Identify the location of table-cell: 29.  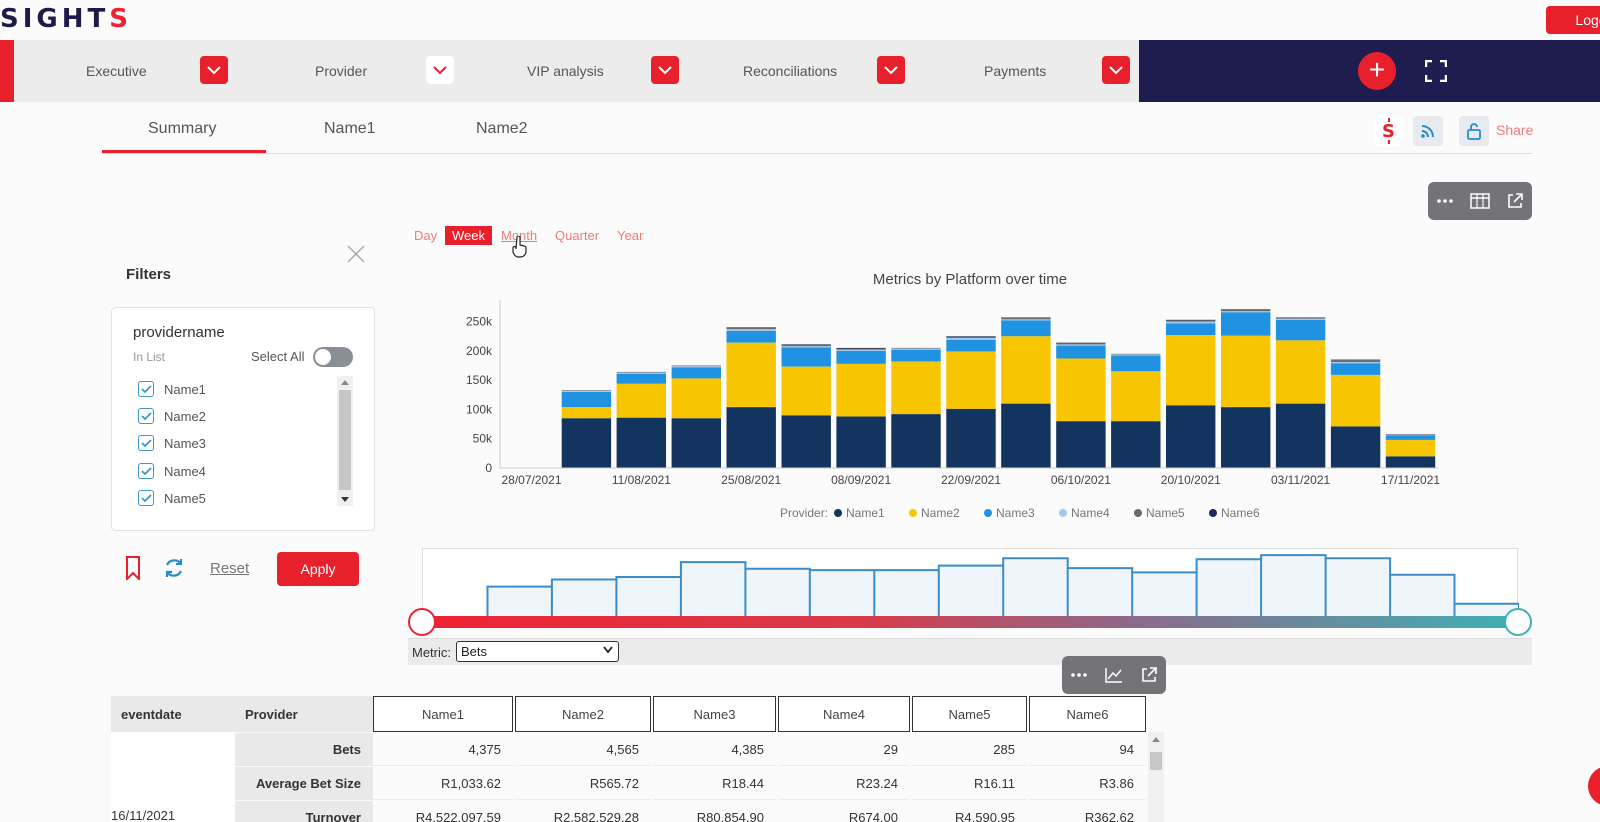
(844, 749).